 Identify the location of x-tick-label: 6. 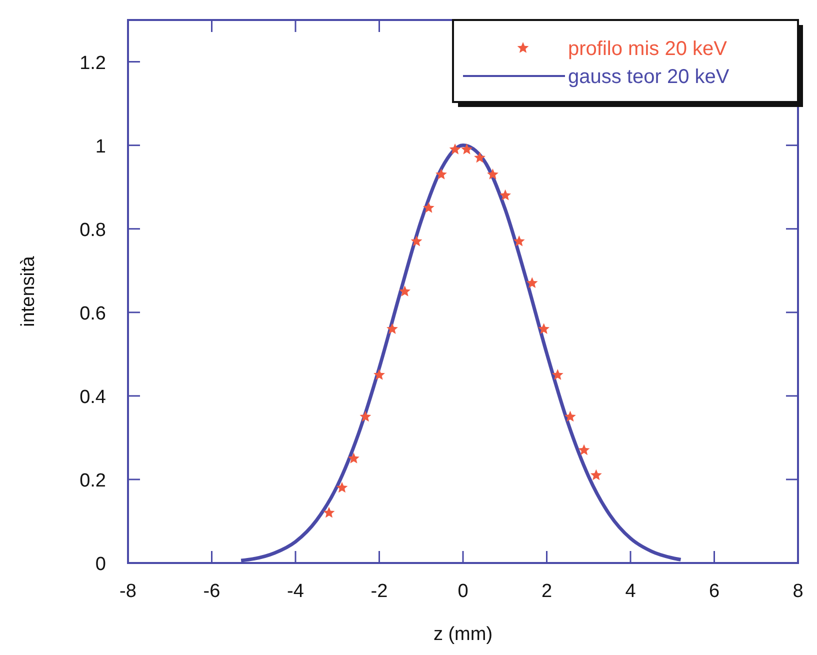
(714, 591).